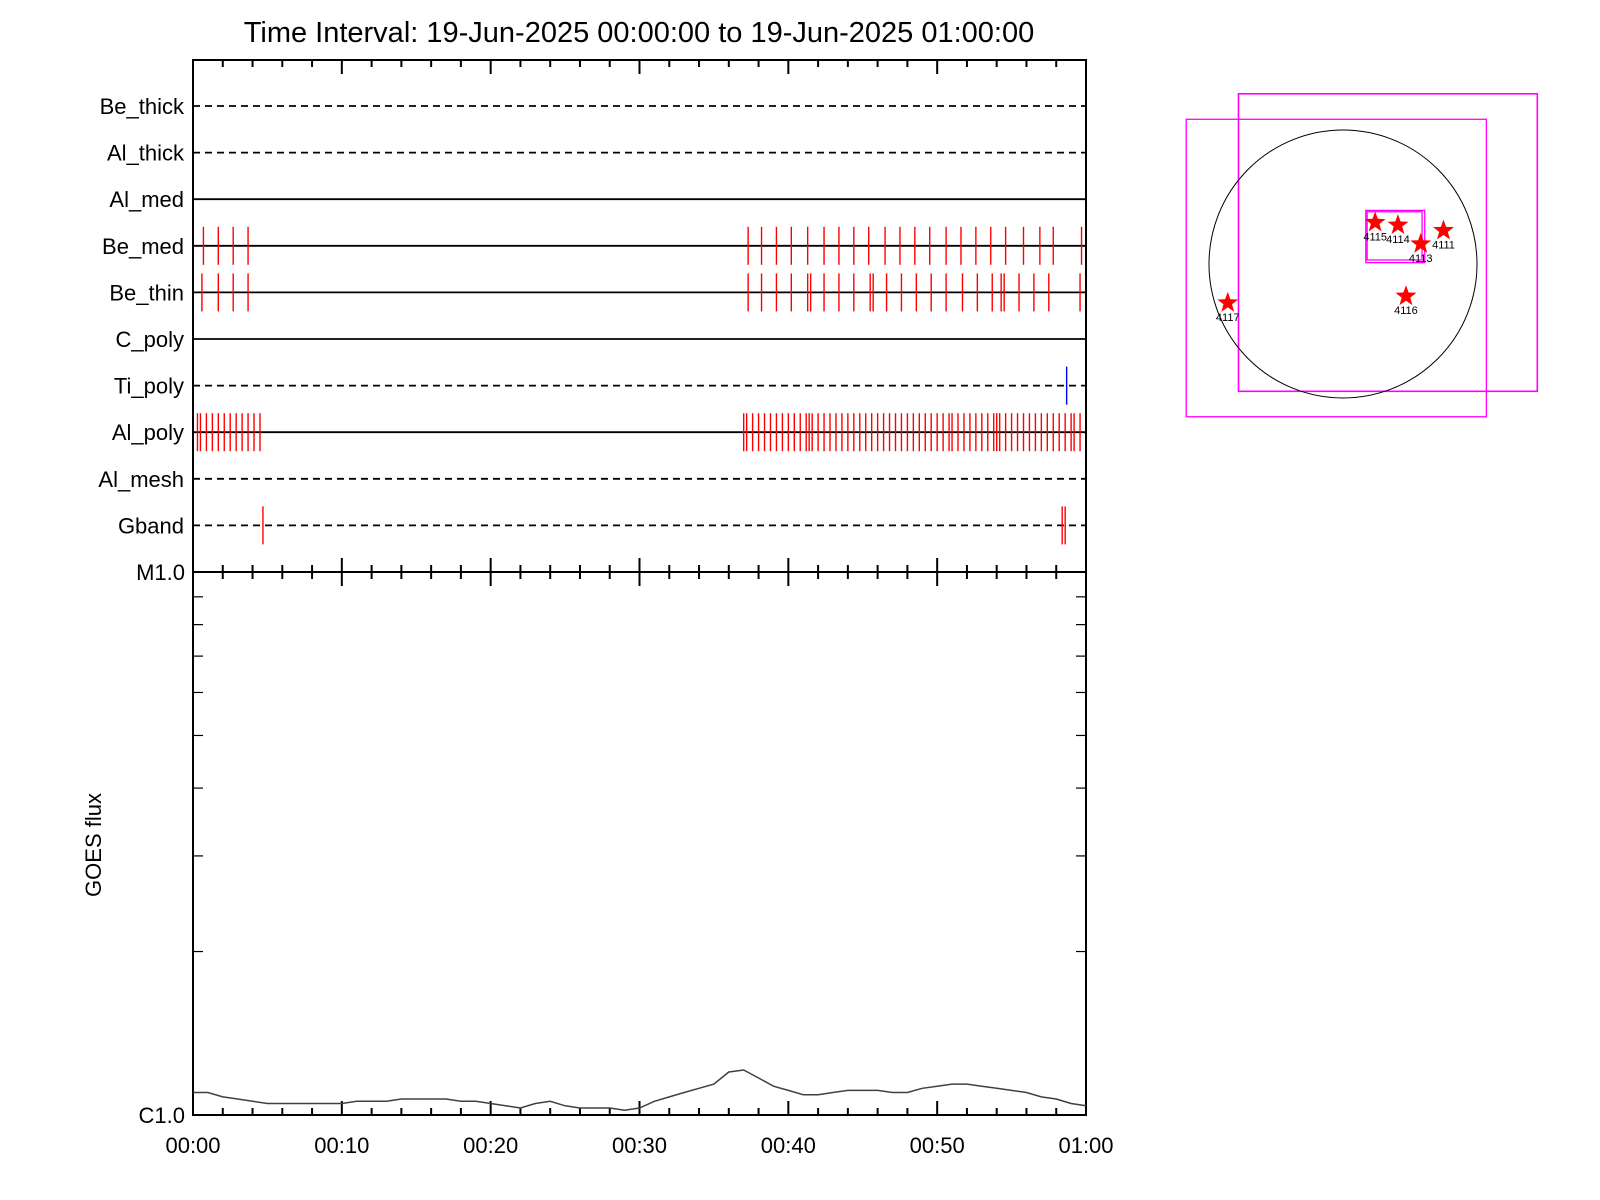  What do you see at coordinates (151, 525) in the screenshot?
I see `channel-label: Gband` at bounding box center [151, 525].